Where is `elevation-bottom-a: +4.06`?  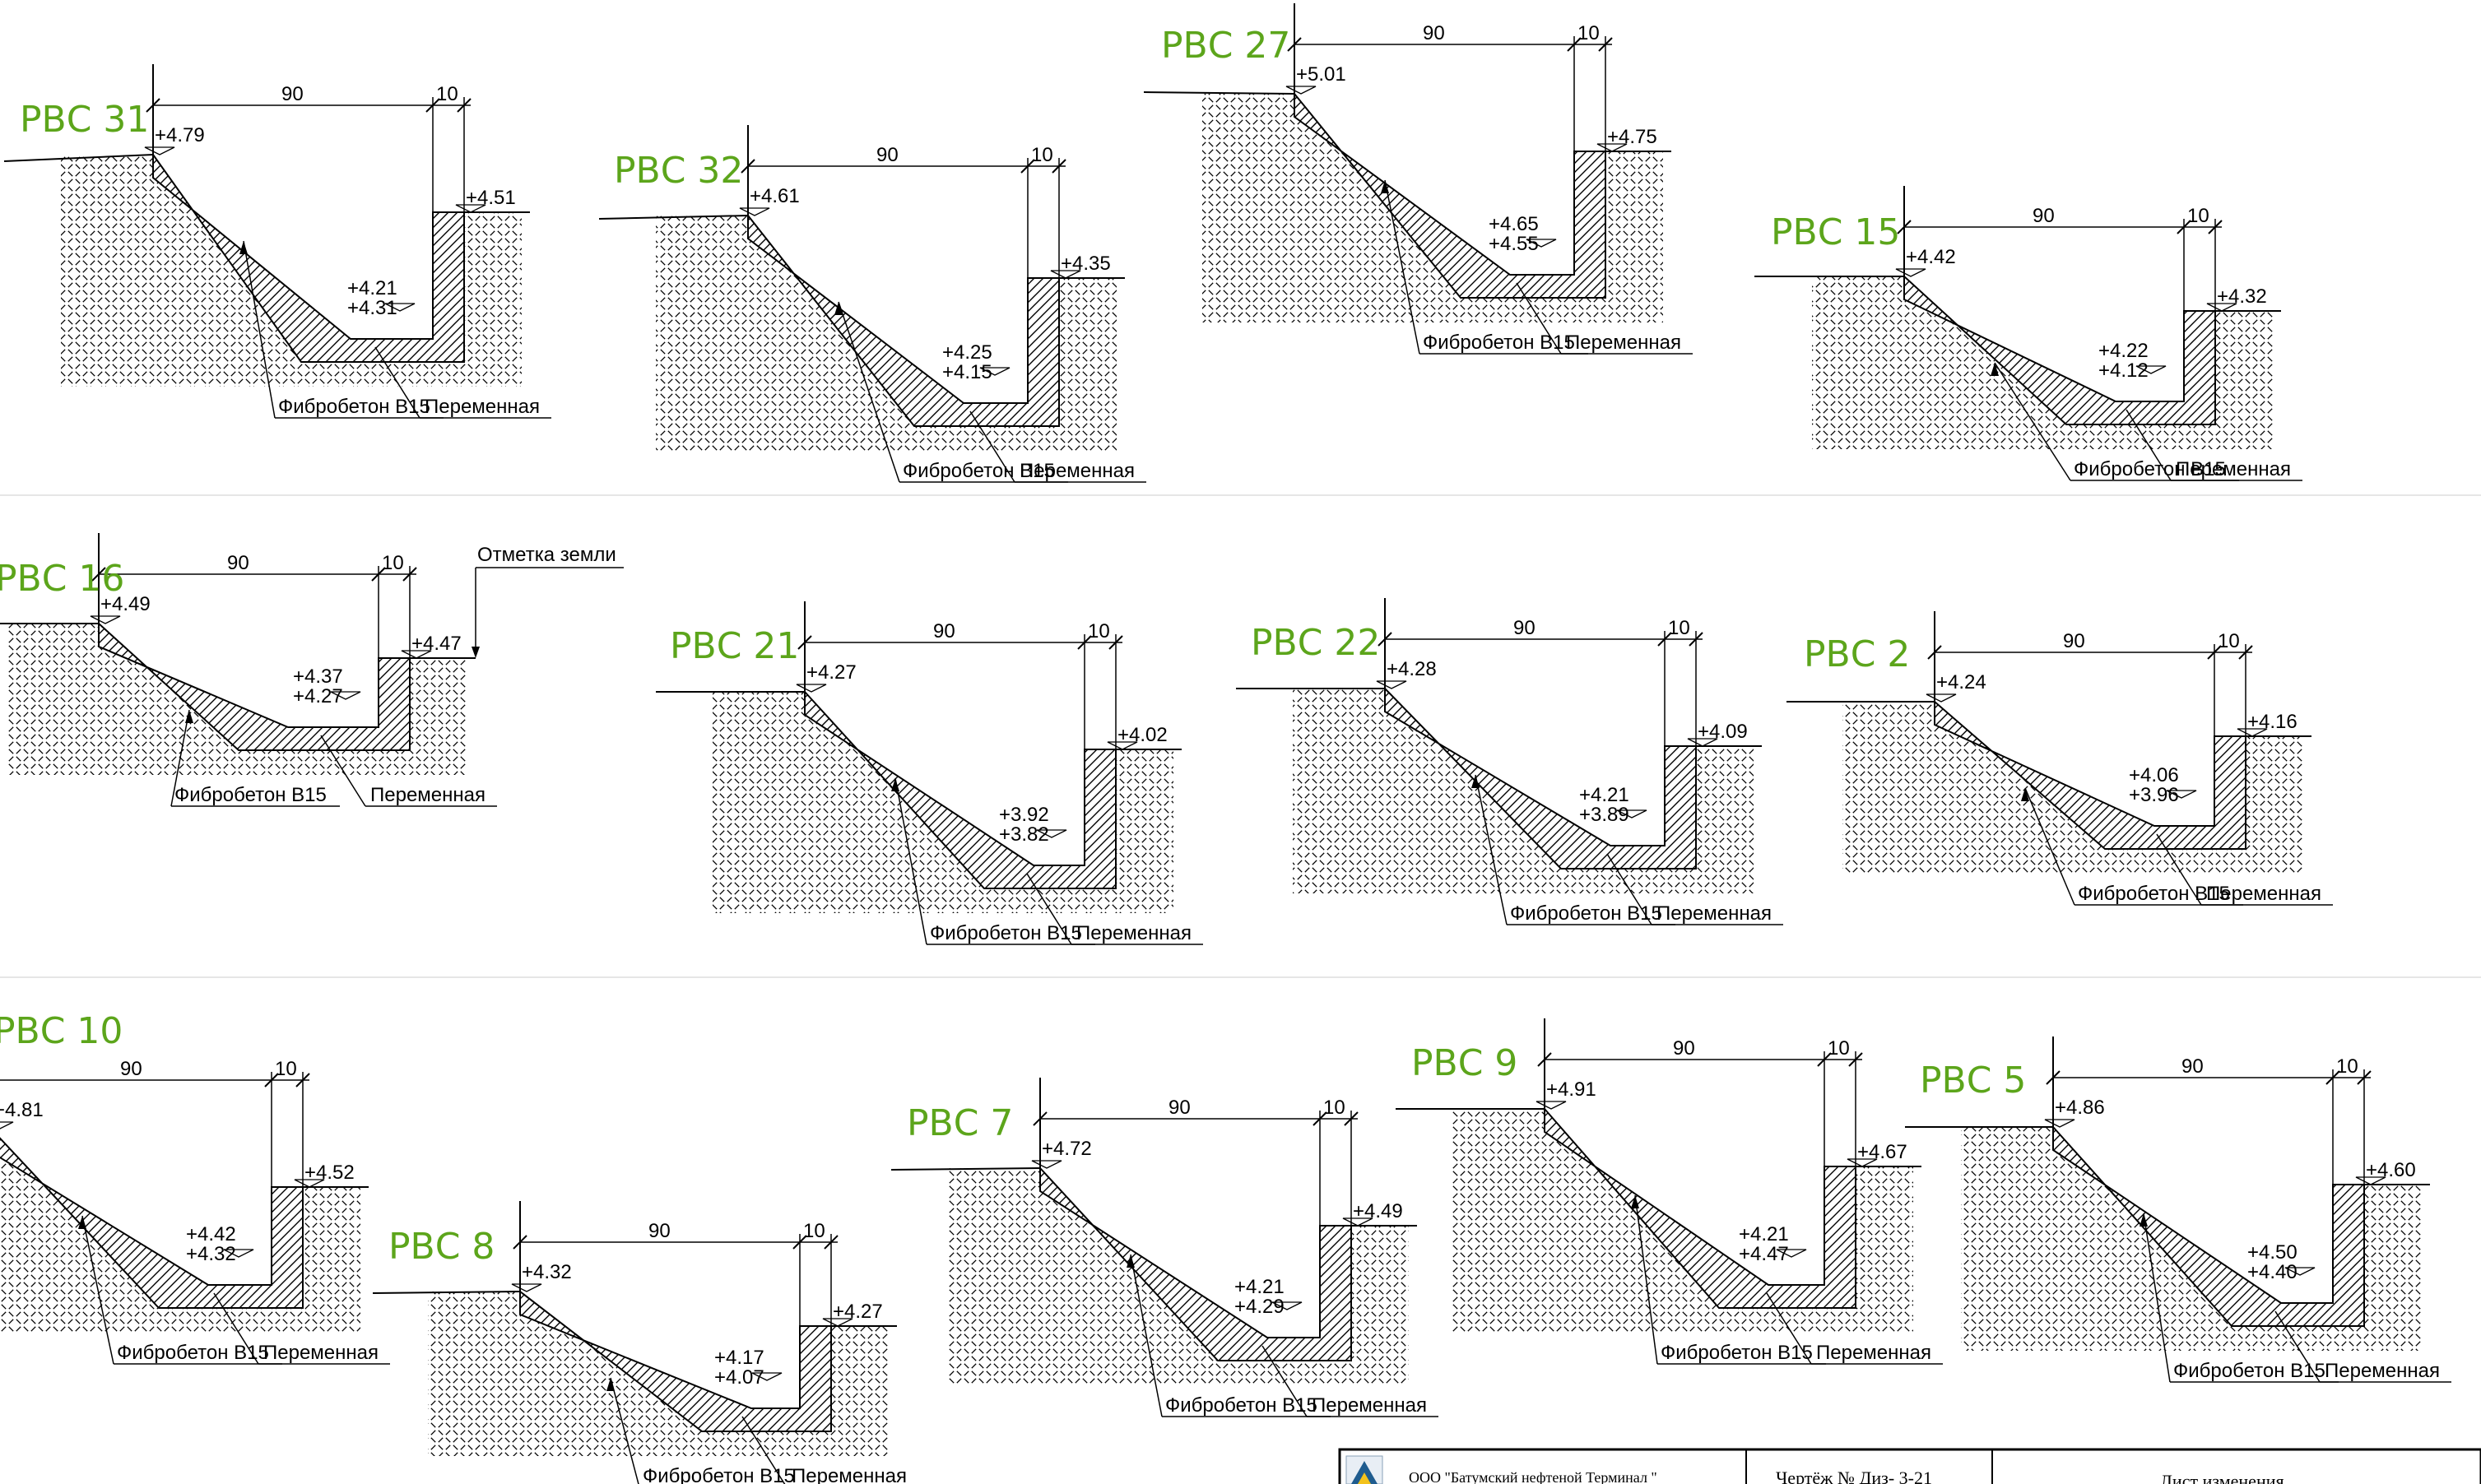
elevation-bottom-a: +4.06 is located at coordinates (2154, 775).